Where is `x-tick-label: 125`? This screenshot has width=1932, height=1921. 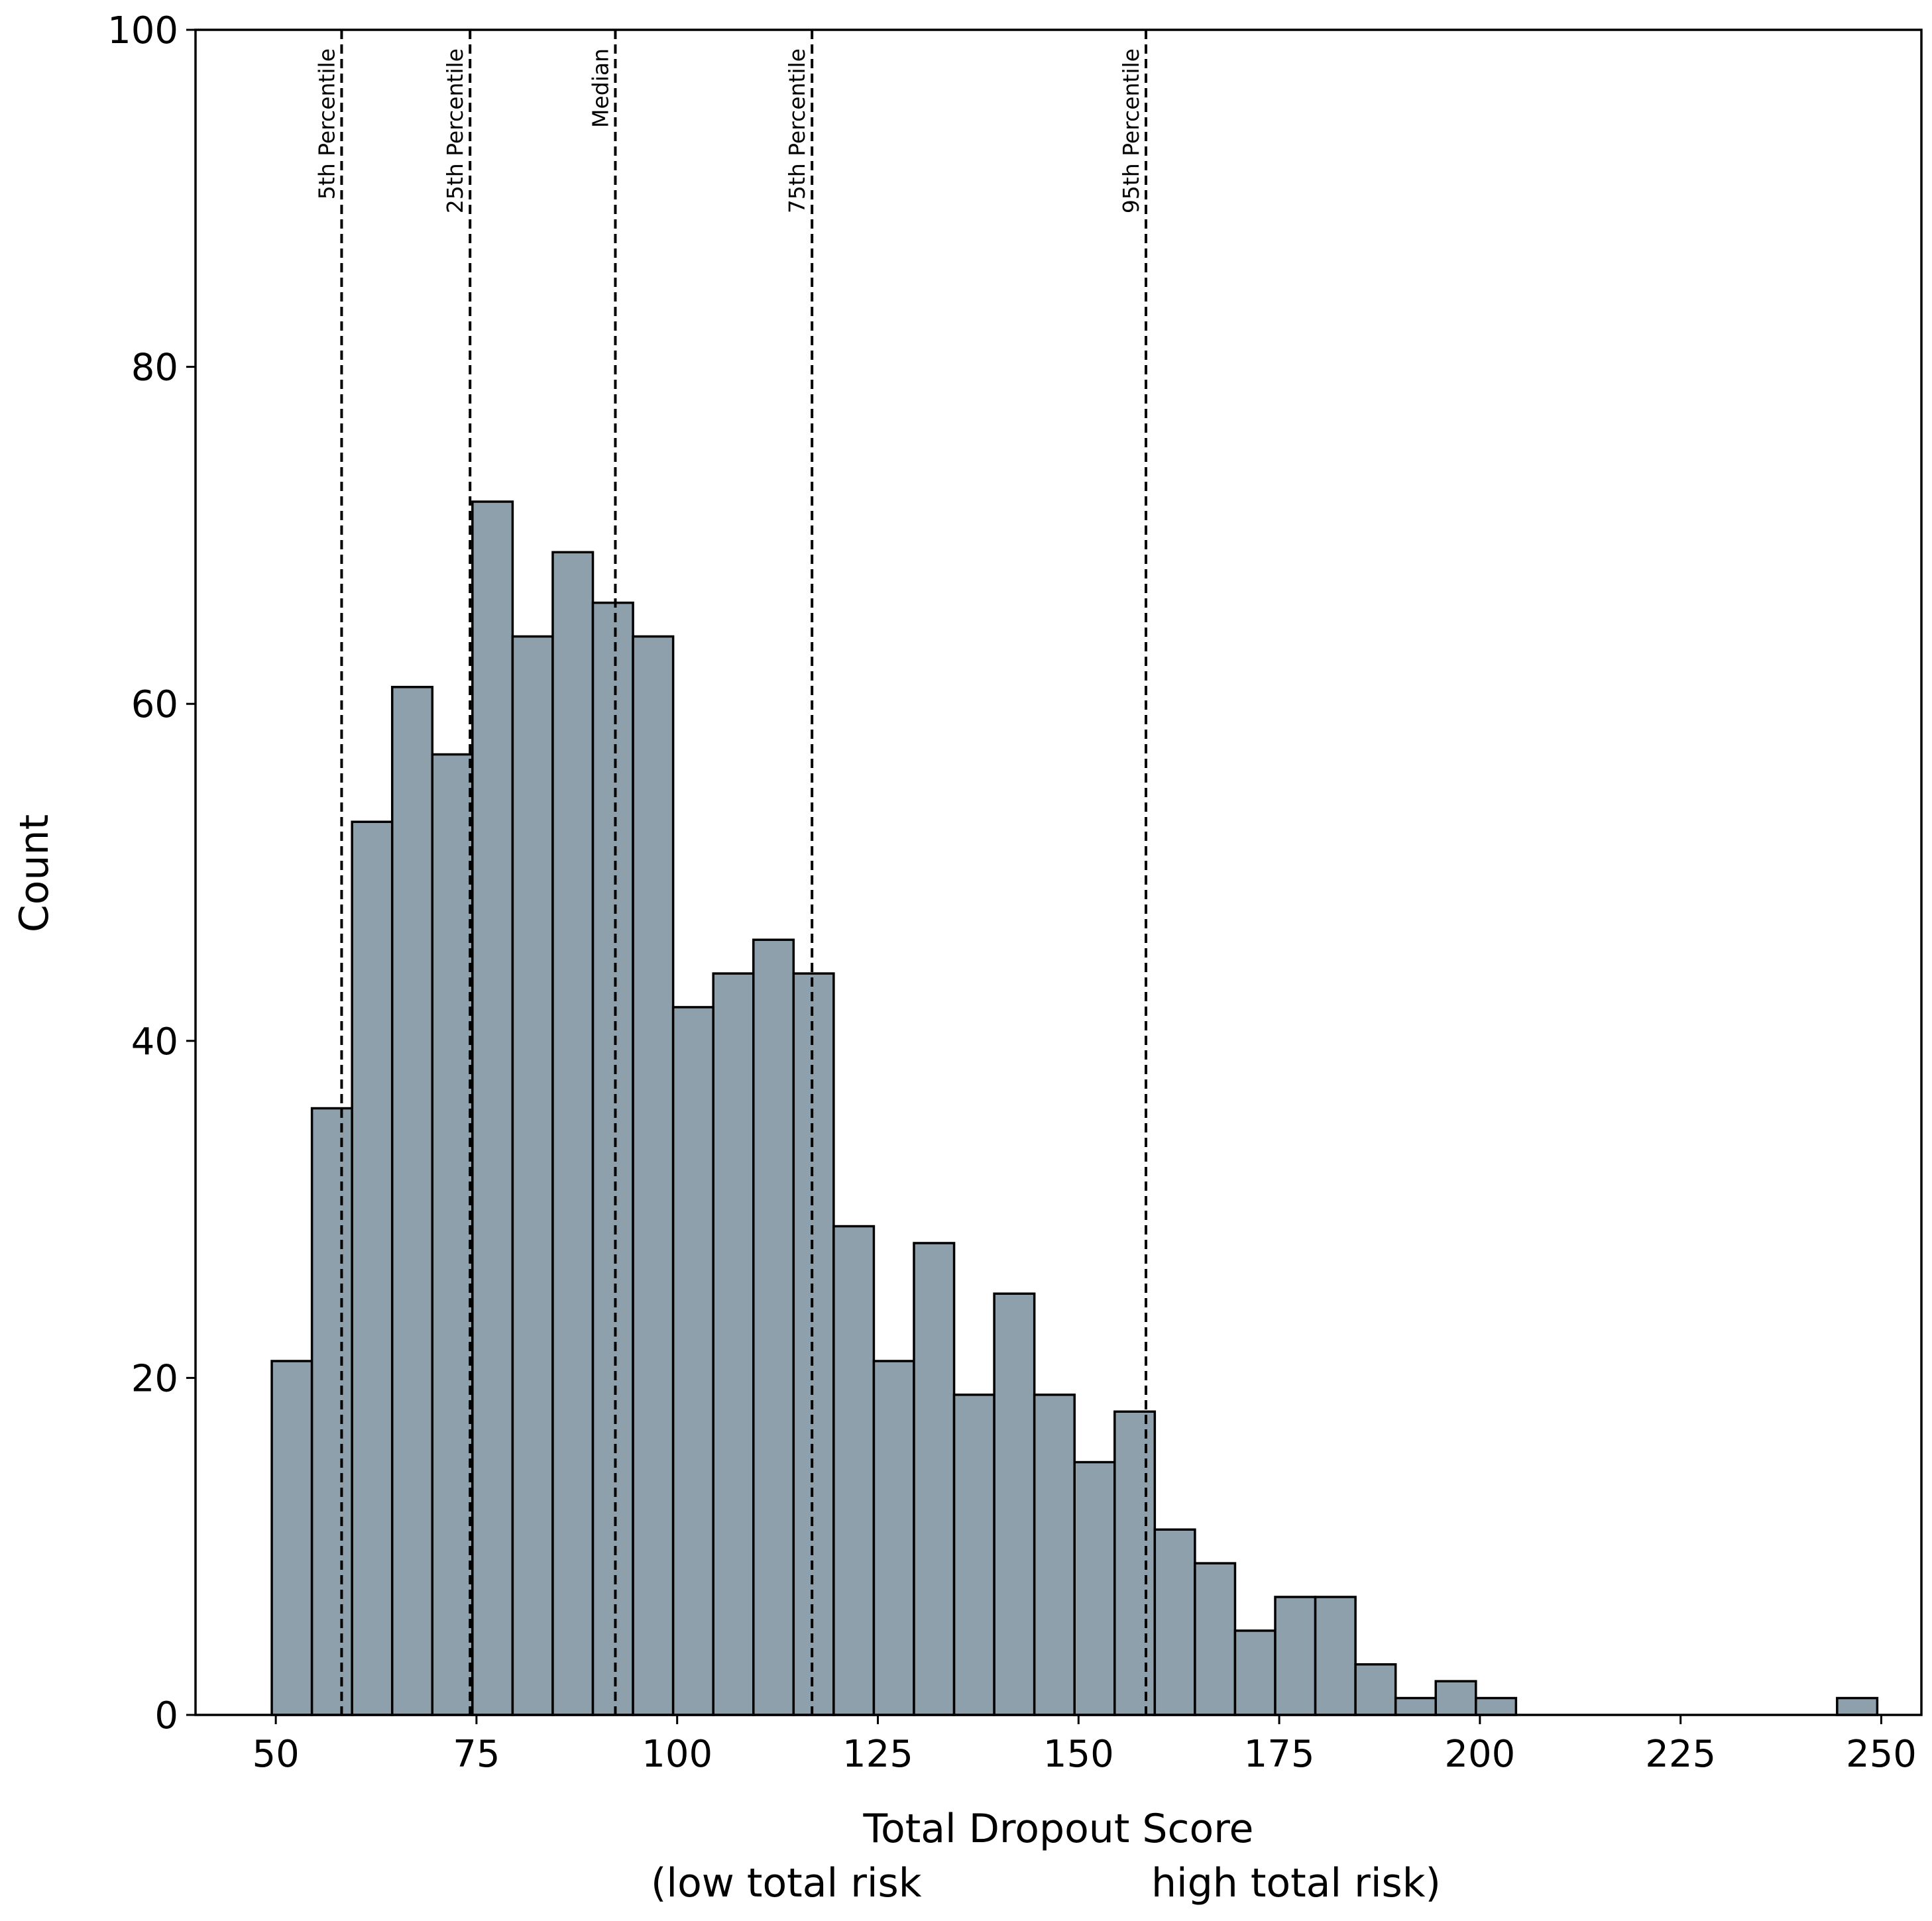 x-tick-label: 125 is located at coordinates (877, 1754).